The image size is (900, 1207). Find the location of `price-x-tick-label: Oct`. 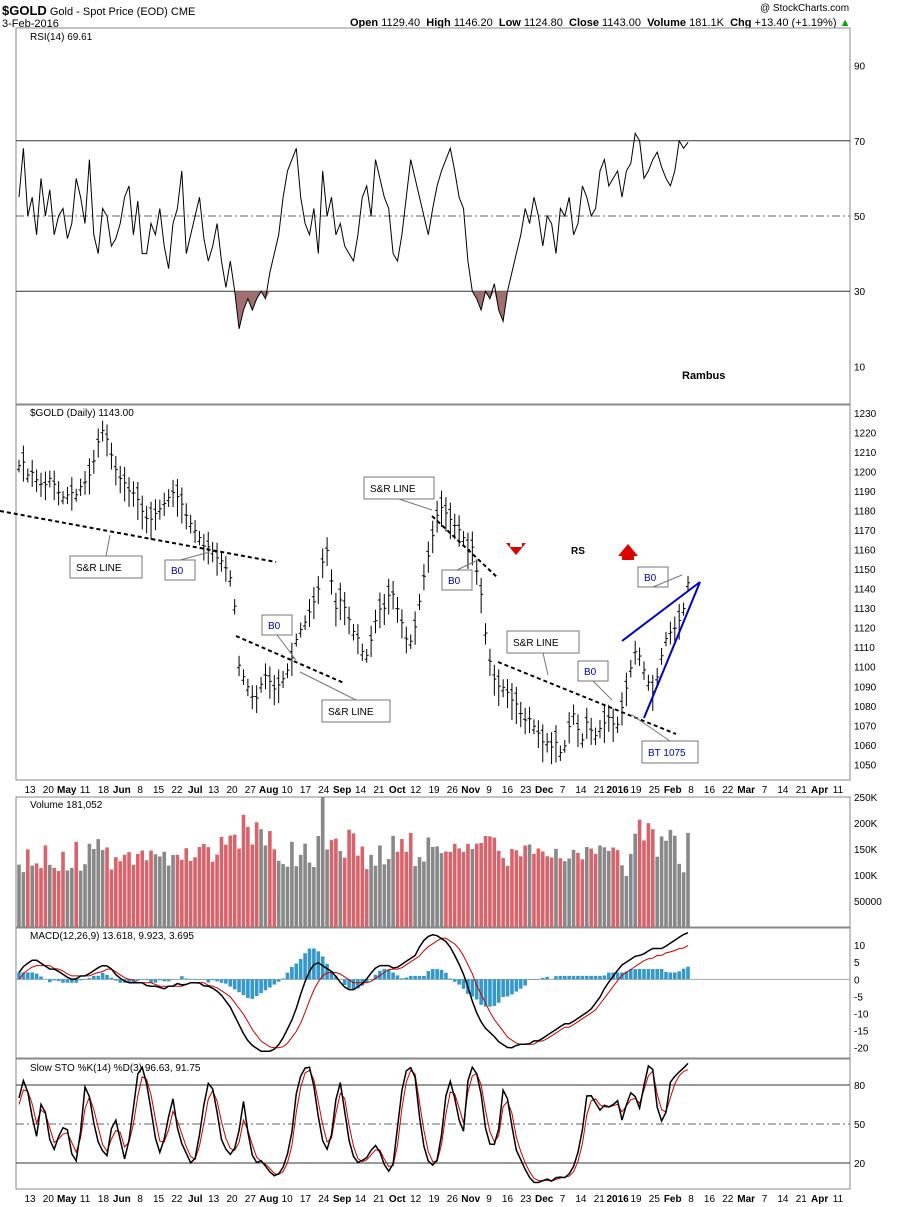

price-x-tick-label: Oct is located at coordinates (397, 790).